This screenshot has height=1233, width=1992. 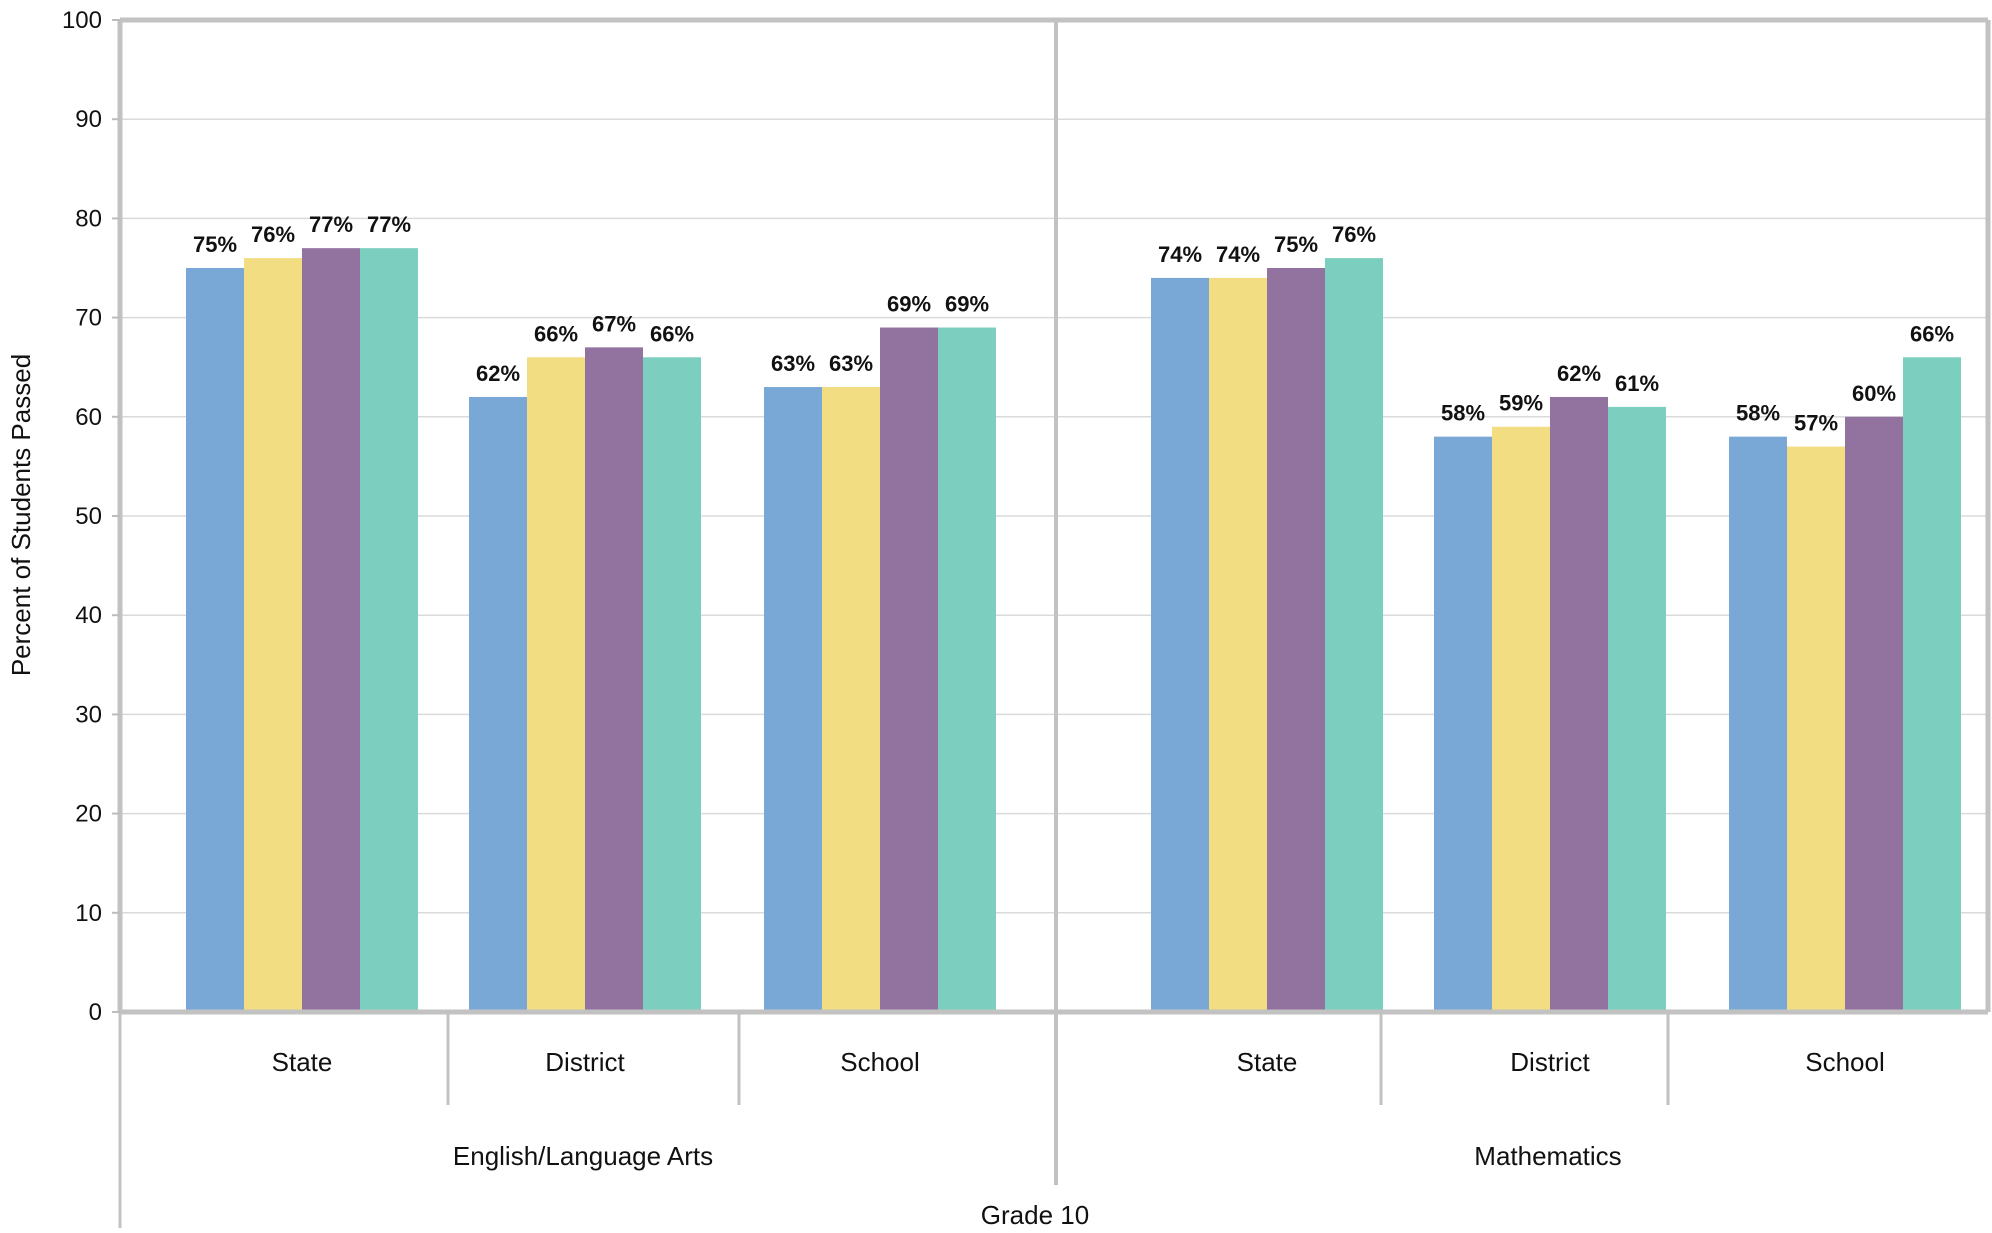 What do you see at coordinates (88, 516) in the screenshot?
I see `y-tick-label: 50` at bounding box center [88, 516].